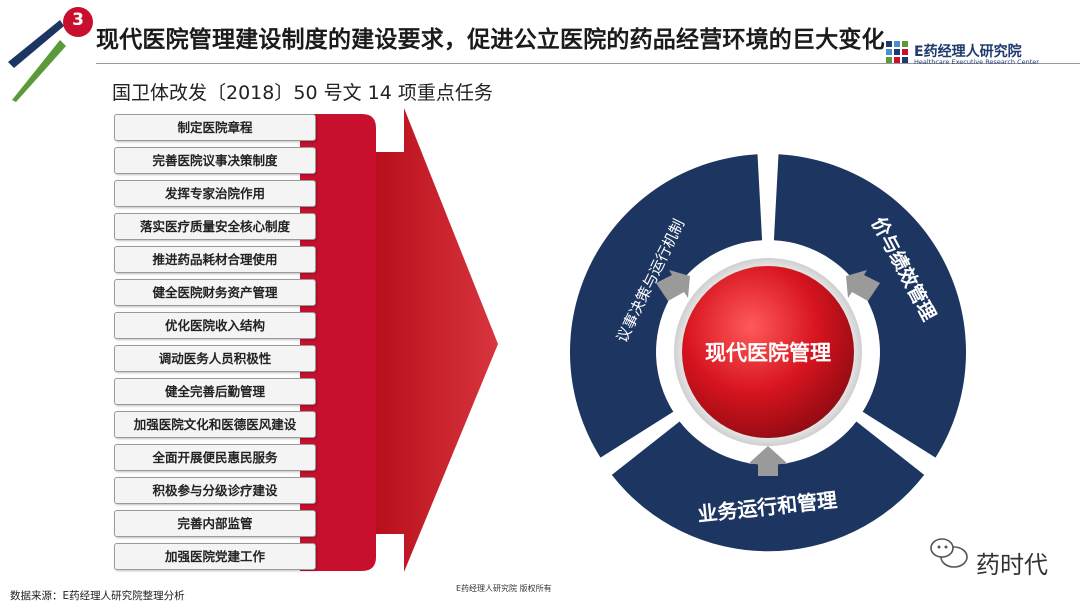 This screenshot has height=608, width=1080. I want to click on task-item: 完善内部监管, so click(215, 523).